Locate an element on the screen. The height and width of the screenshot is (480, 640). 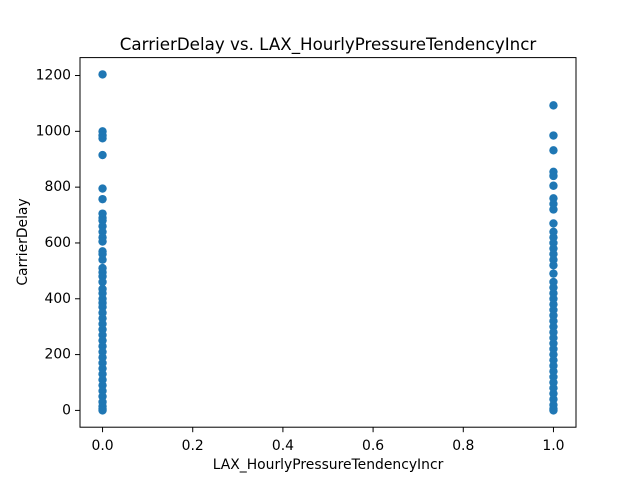
y-tick-label: 400 is located at coordinates (57, 299).